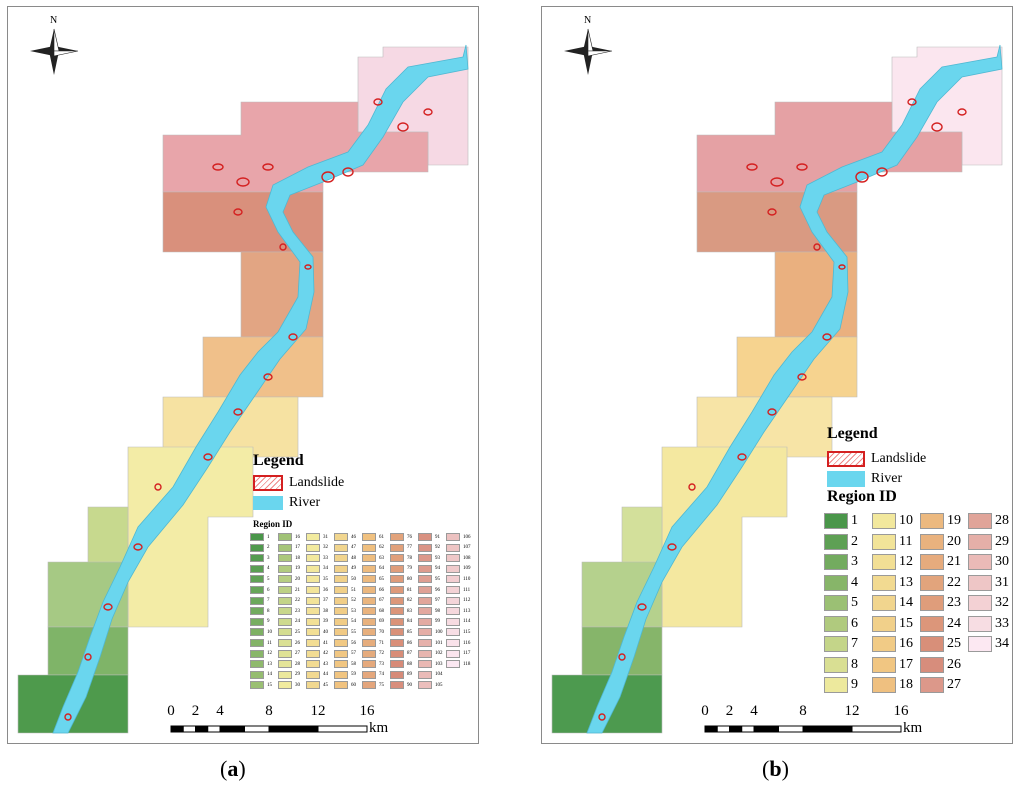 The width and height of the screenshot is (1024, 788). What do you see at coordinates (373, 653) in the screenshot?
I see `region-id-item: 72` at bounding box center [373, 653].